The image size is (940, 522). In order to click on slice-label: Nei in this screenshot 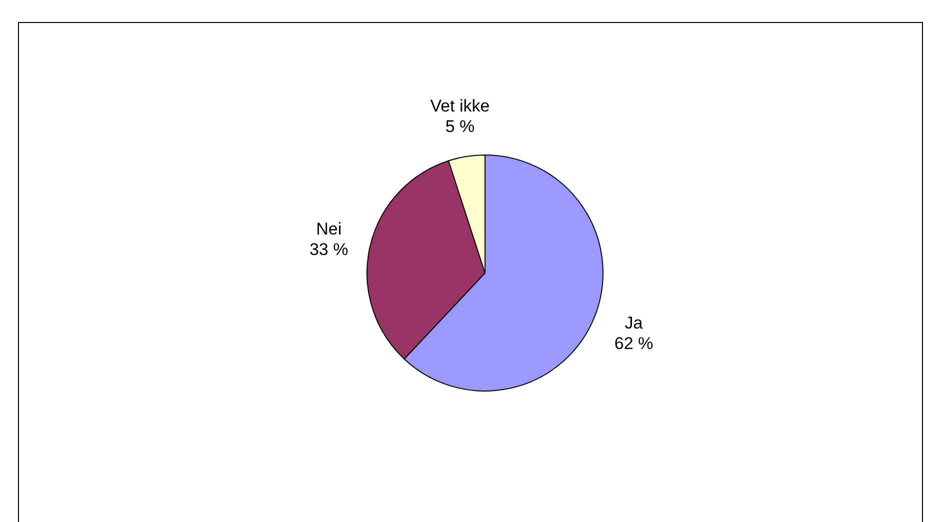, I will do `click(329, 229)`.